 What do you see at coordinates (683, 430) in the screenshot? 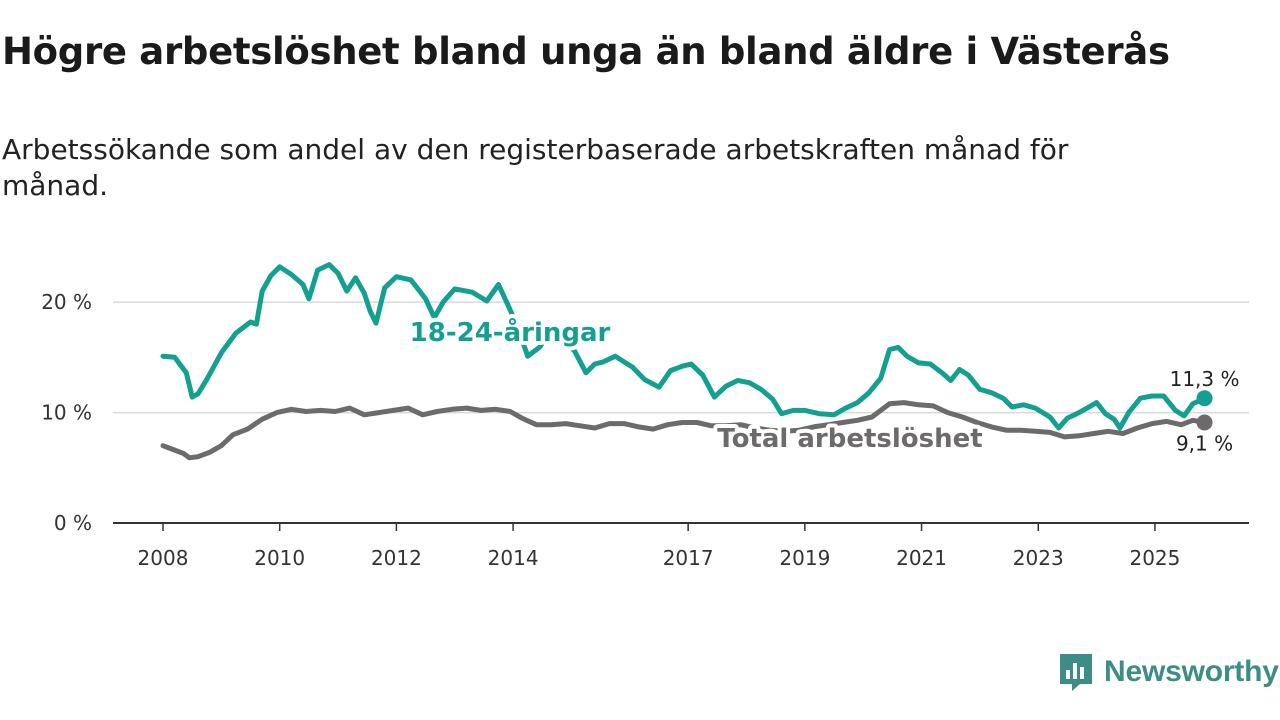
I see `series-line-total` at bounding box center [683, 430].